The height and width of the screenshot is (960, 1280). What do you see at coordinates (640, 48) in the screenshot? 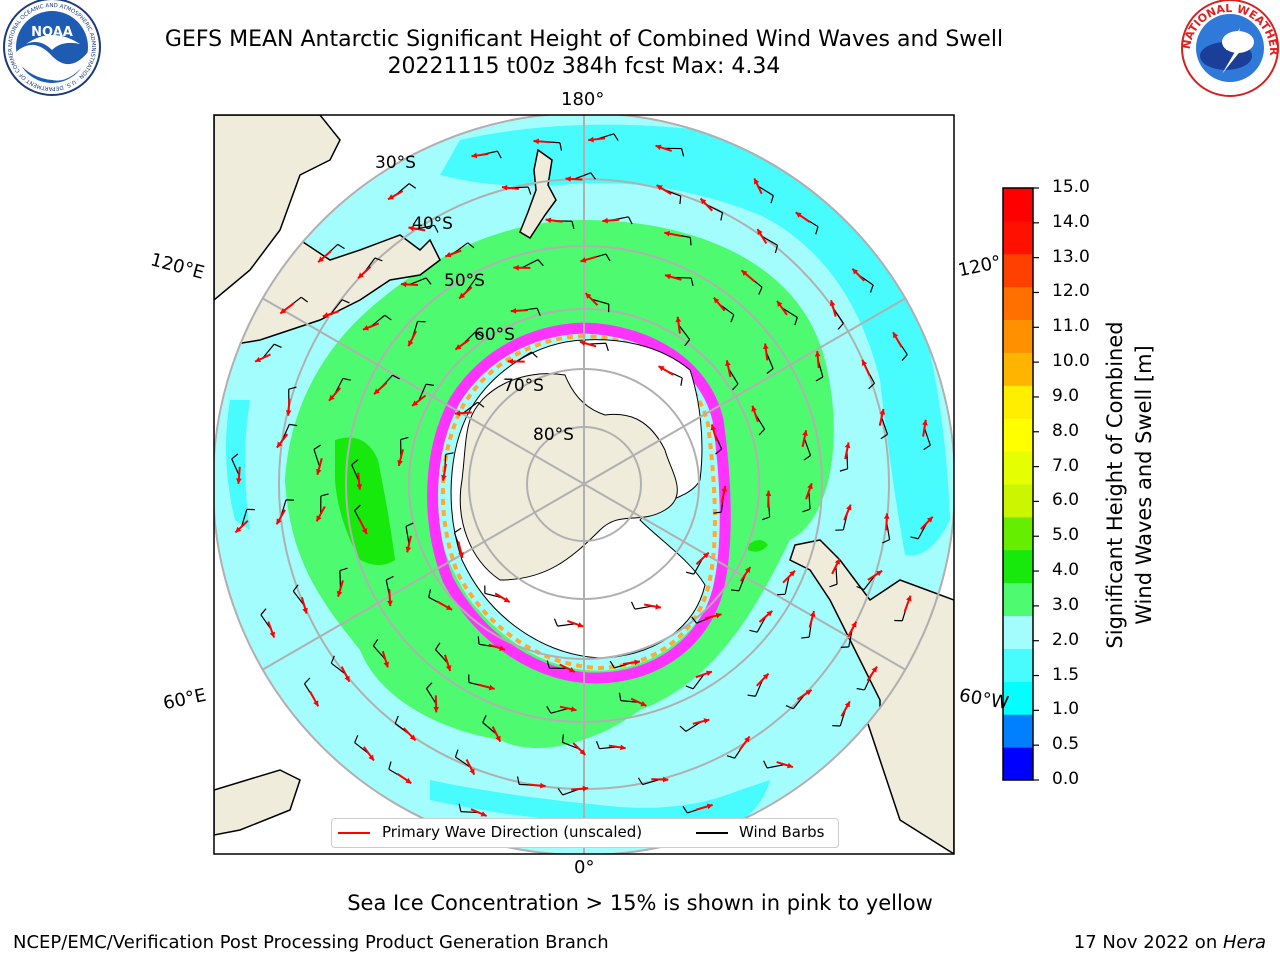
I see `nws-logo: NATIONAL WEATHER SERVICE` at bounding box center [640, 48].